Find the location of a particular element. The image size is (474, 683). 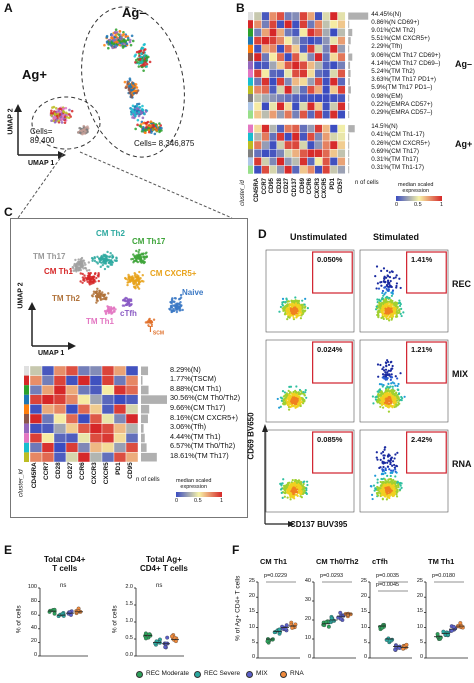

y-tick-label: 1.5 is located at coordinates (129, 604).